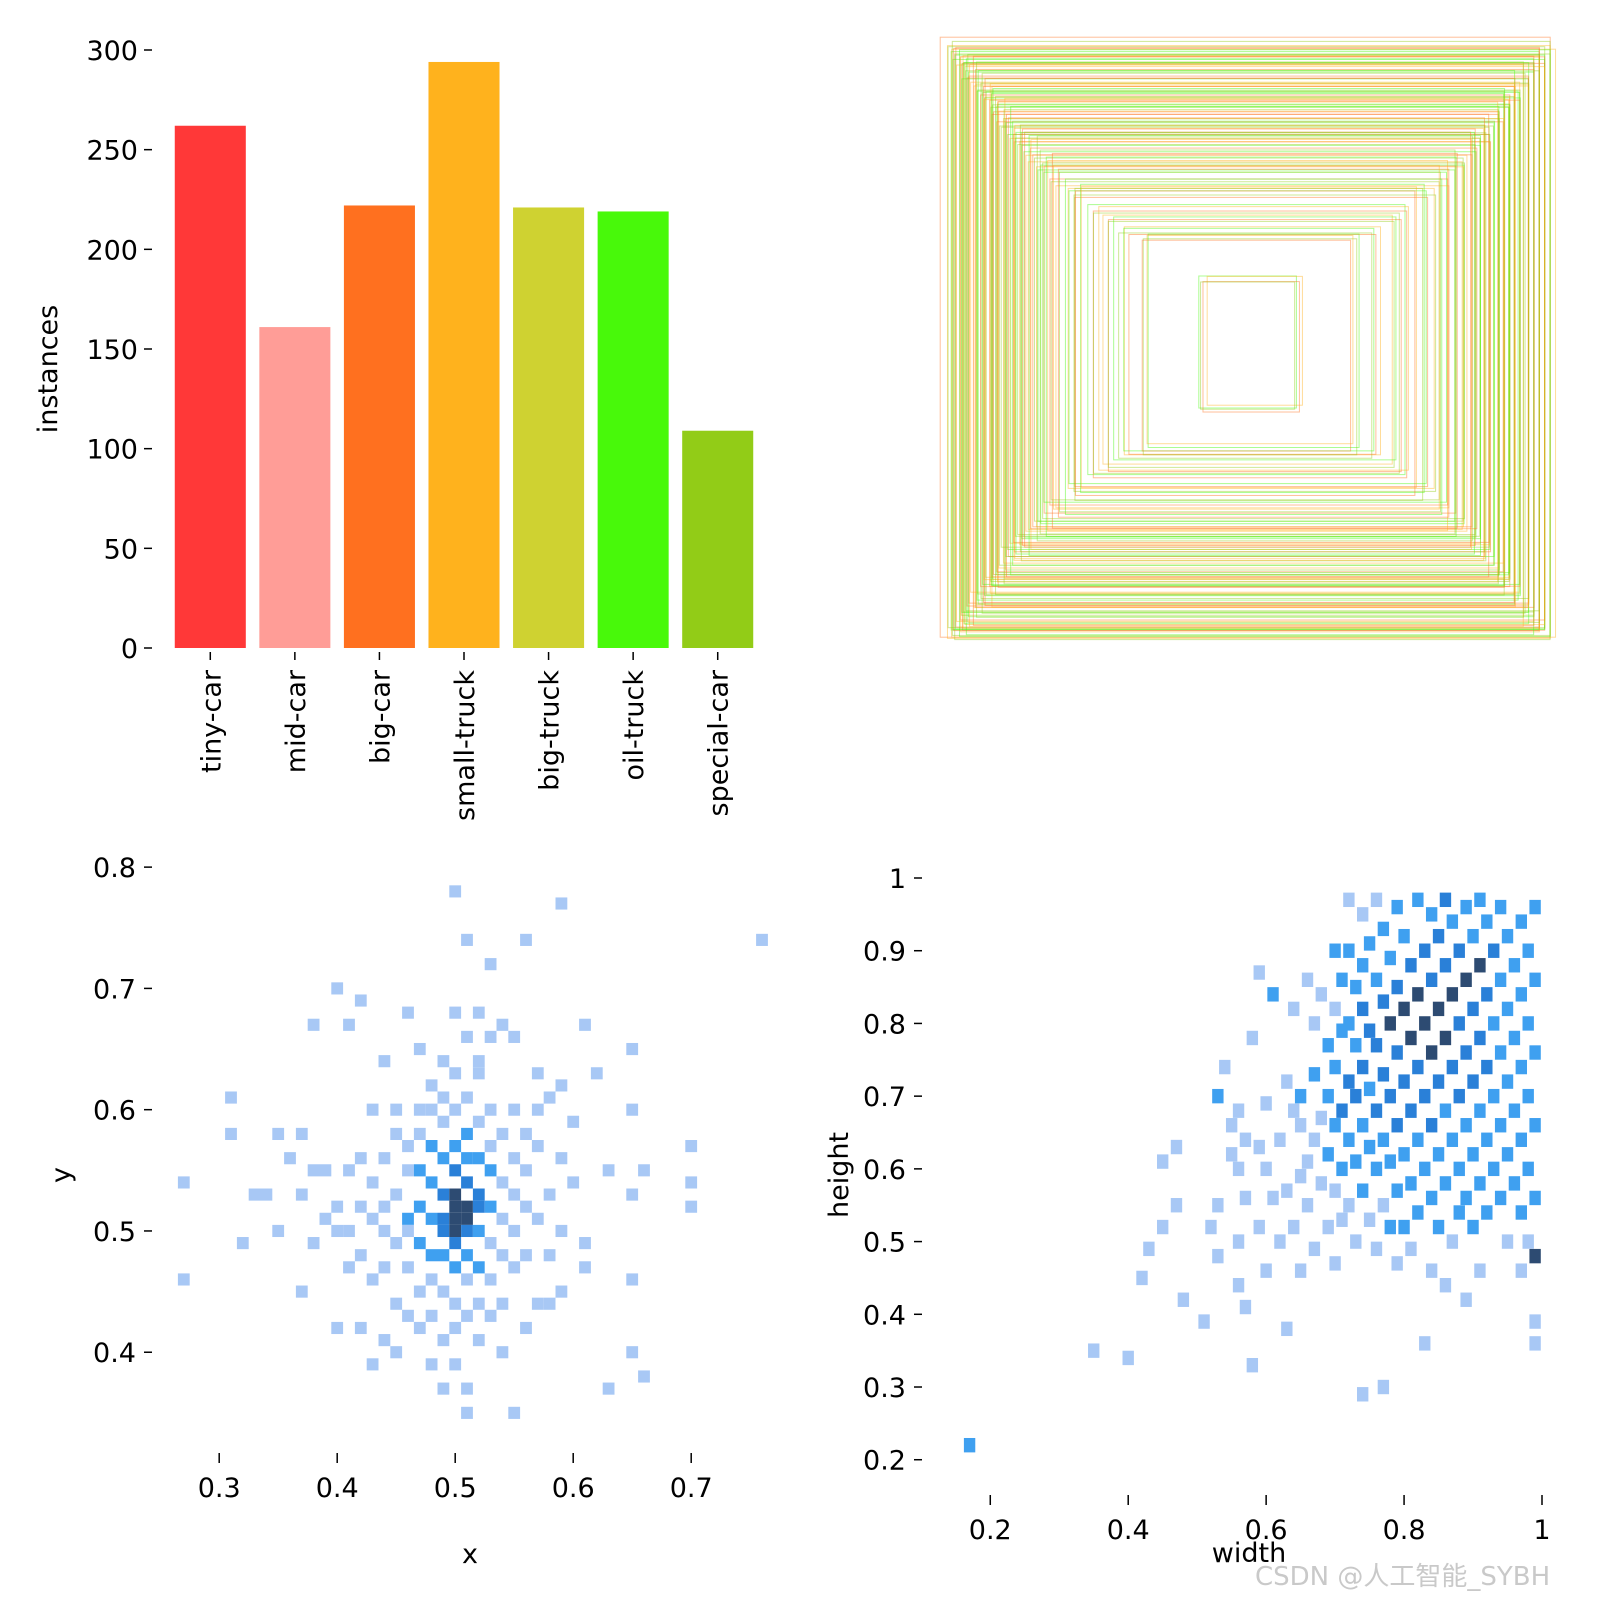 The width and height of the screenshot is (1600, 1600). Describe the element at coordinates (1404, 1530) in the screenshot. I see `x-tick-label: 0.8` at that location.